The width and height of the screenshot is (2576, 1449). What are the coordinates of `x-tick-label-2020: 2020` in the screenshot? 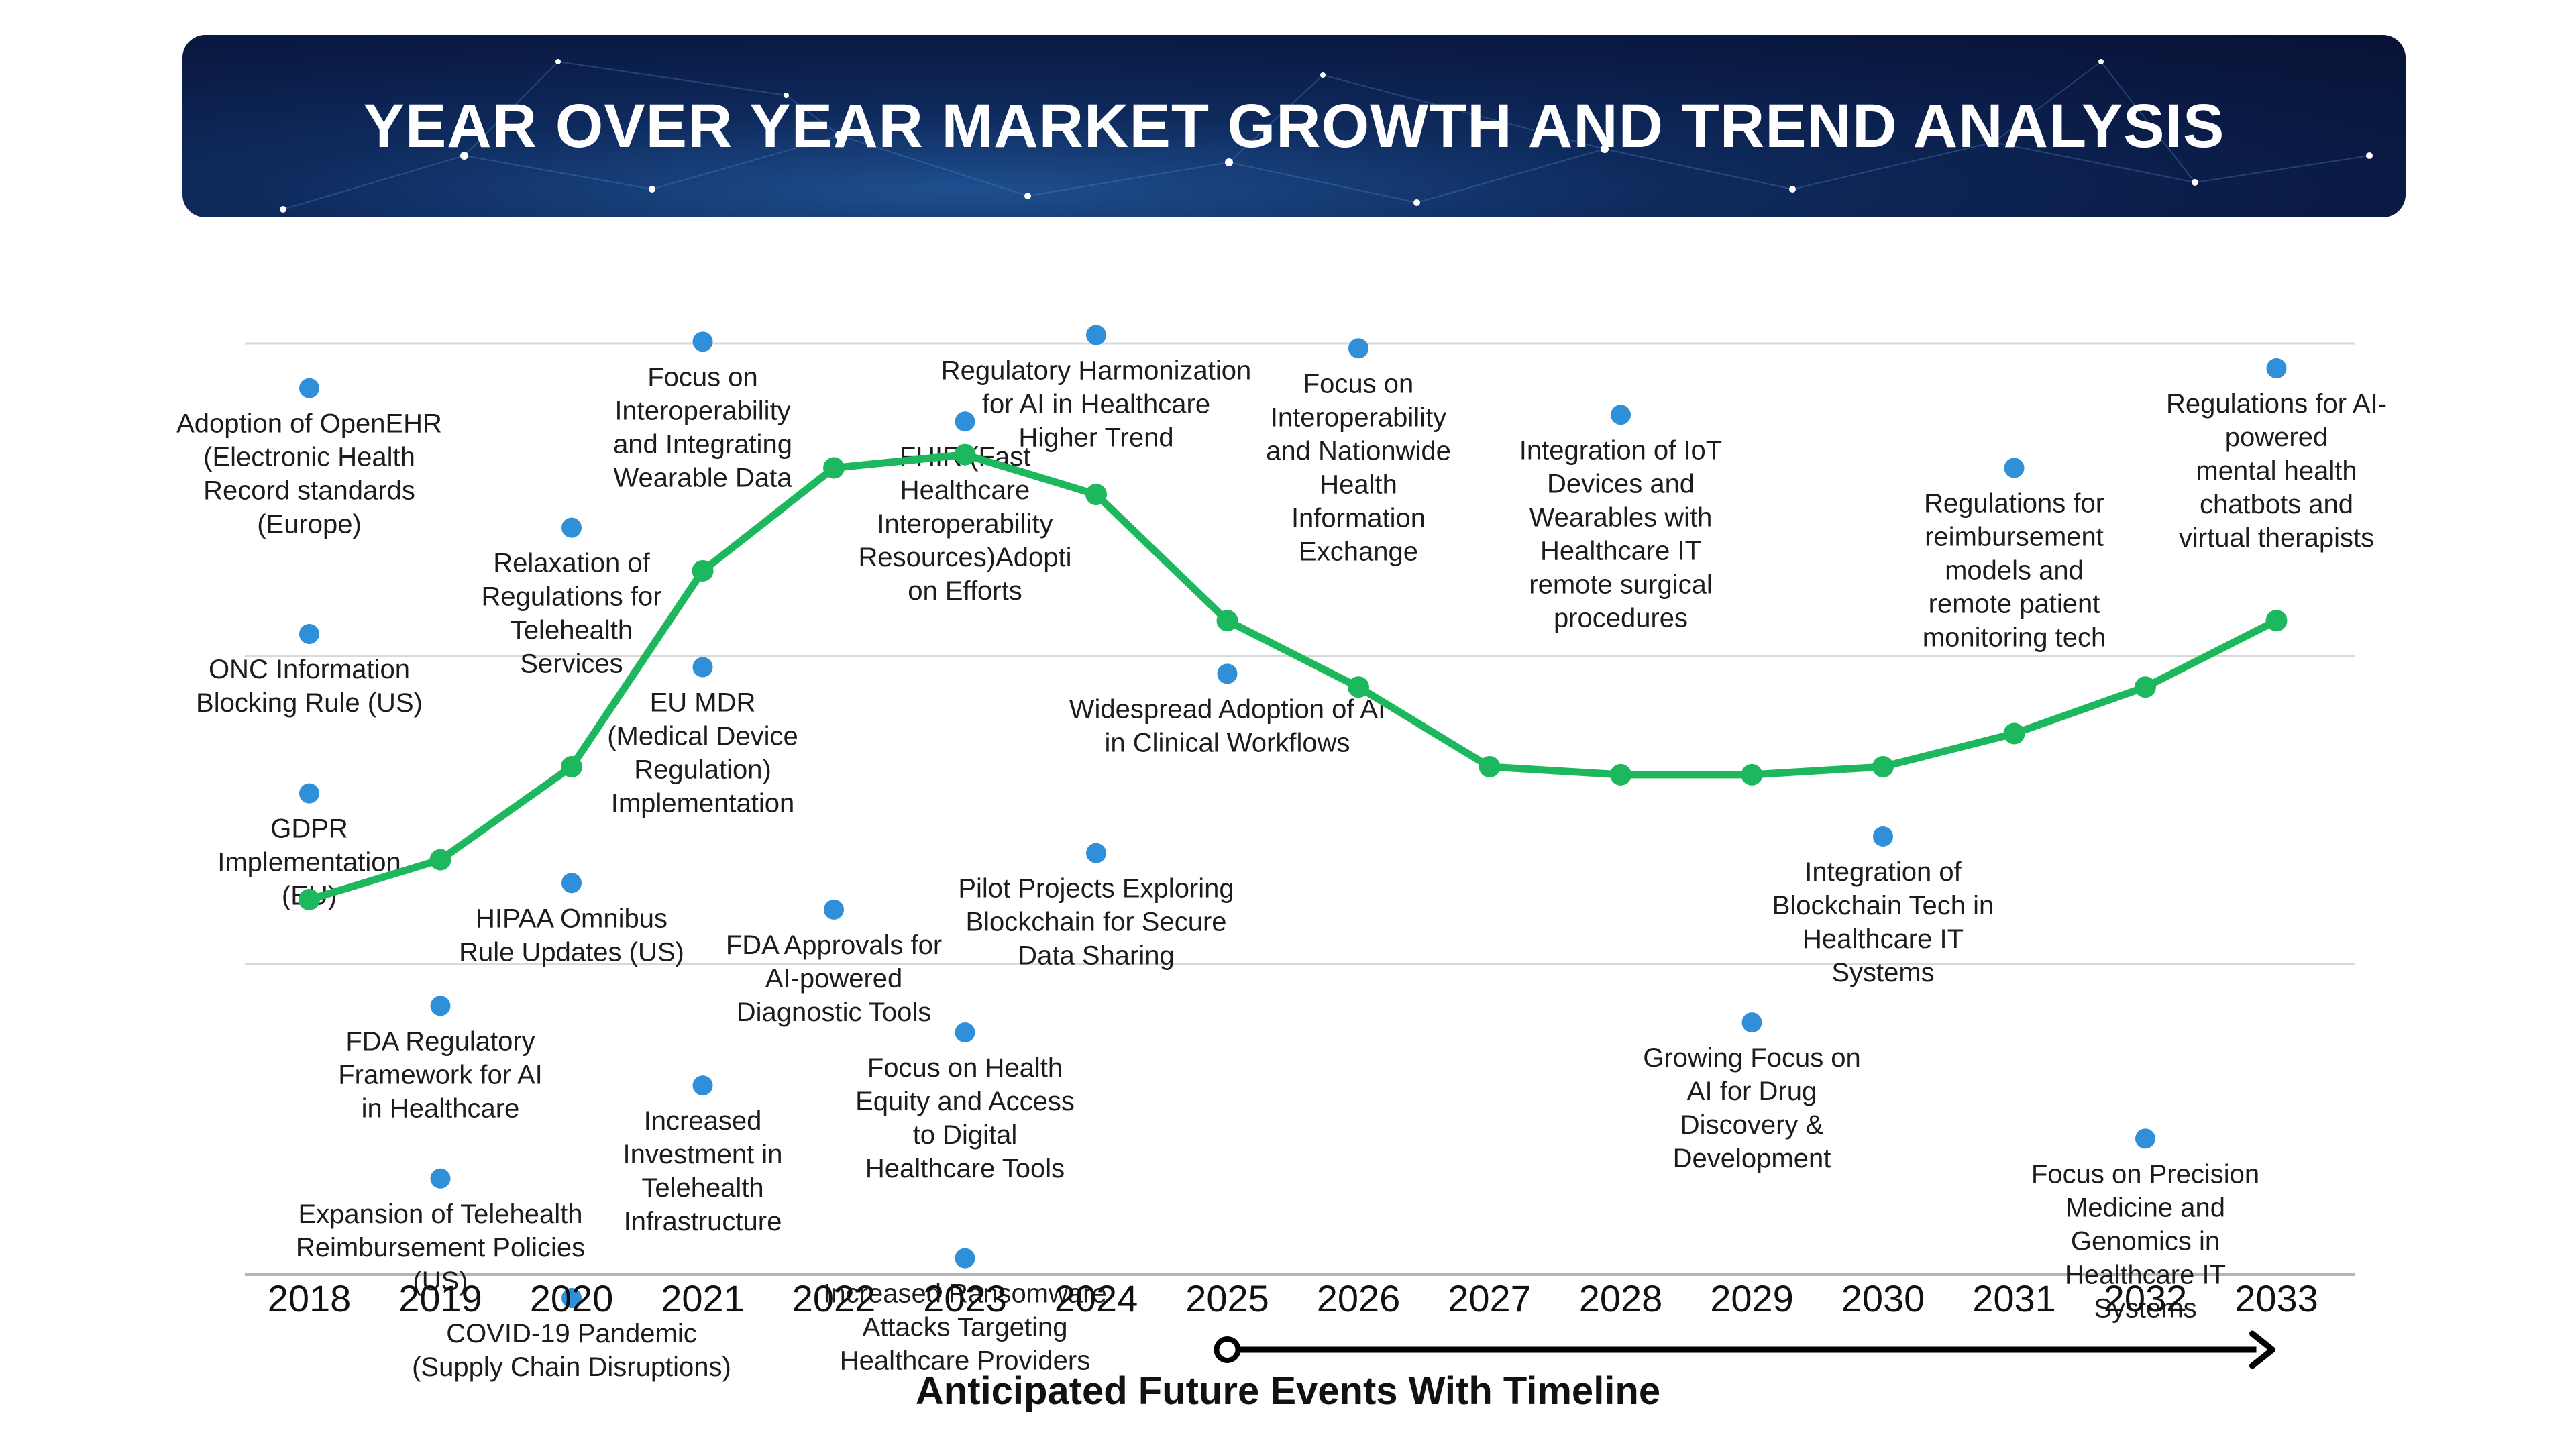 It's located at (572, 1298).